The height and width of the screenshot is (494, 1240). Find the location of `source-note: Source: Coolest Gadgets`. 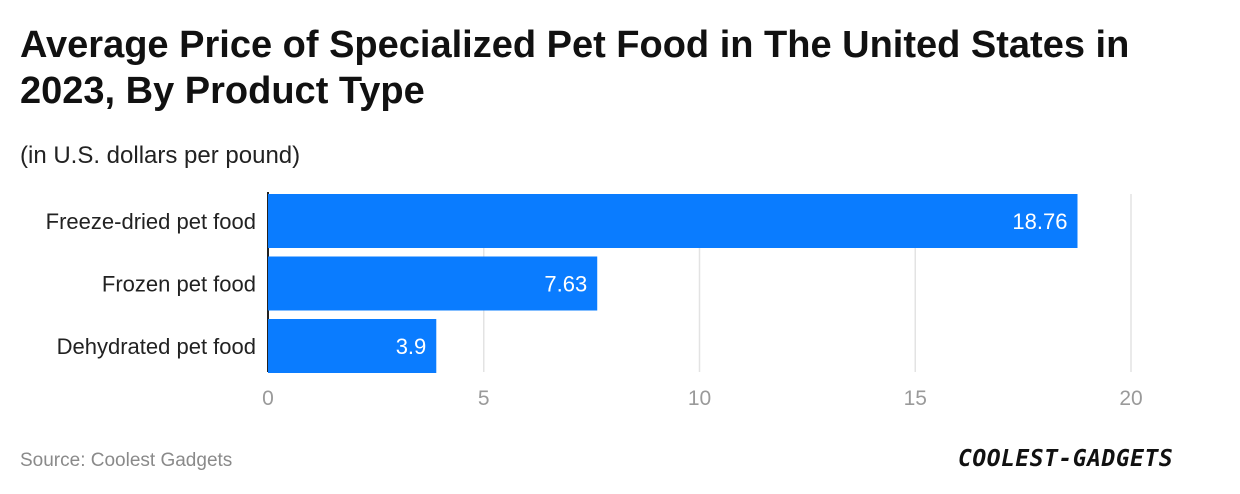

source-note: Source: Coolest Gadgets is located at coordinates (126, 460).